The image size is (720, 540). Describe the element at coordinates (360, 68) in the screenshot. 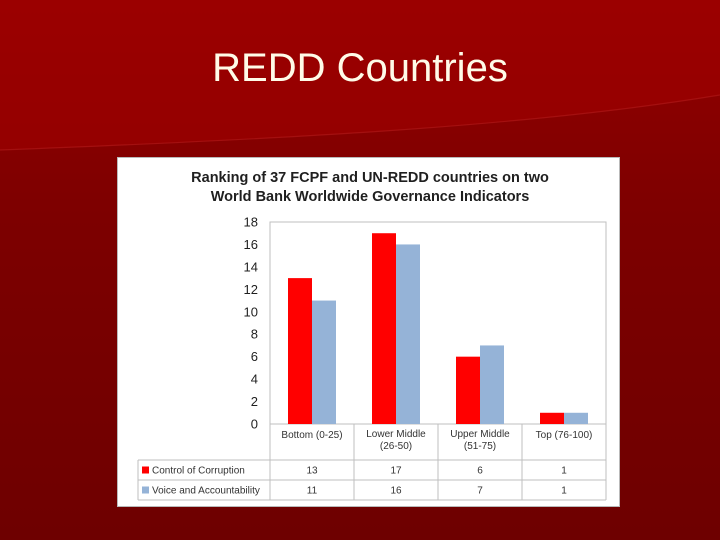

I see `slide-title: REDD Countries` at that location.